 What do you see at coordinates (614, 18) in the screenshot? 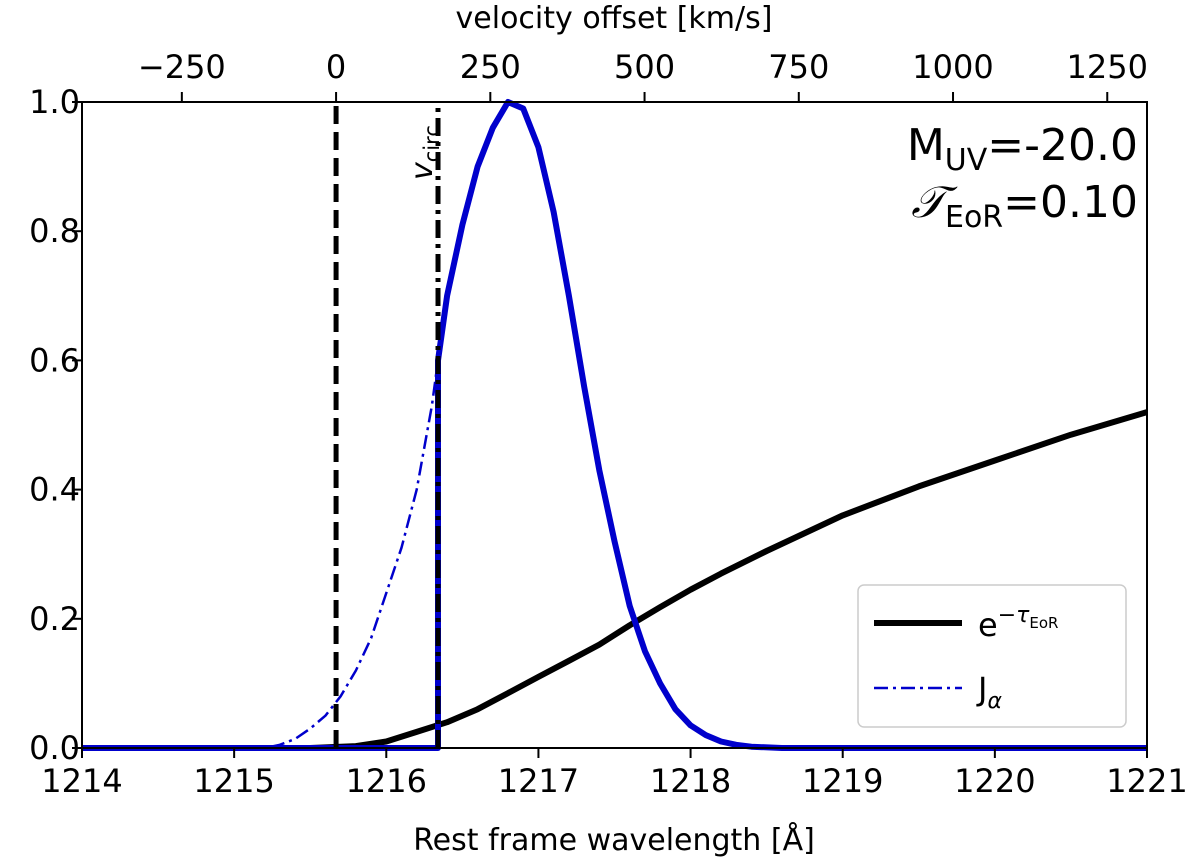
I see `top-axis-label: velocity offset [km/s]` at bounding box center [614, 18].